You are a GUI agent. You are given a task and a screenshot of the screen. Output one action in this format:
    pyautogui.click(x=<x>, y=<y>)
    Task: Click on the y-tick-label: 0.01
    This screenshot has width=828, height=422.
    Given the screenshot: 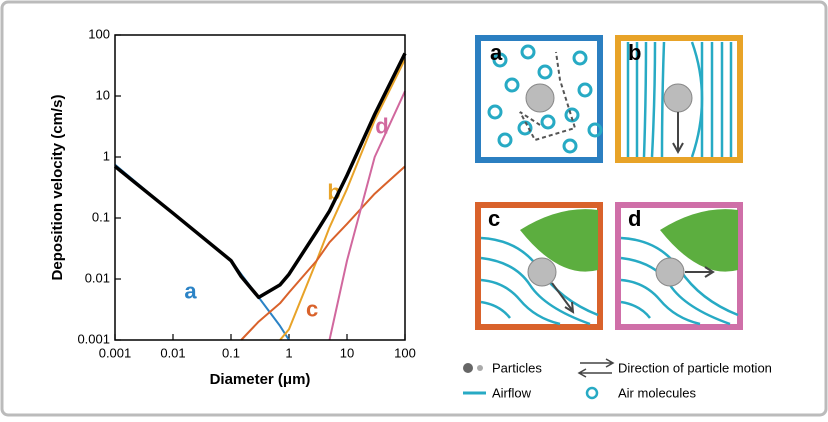 What is the action you would take?
    pyautogui.click(x=97, y=277)
    